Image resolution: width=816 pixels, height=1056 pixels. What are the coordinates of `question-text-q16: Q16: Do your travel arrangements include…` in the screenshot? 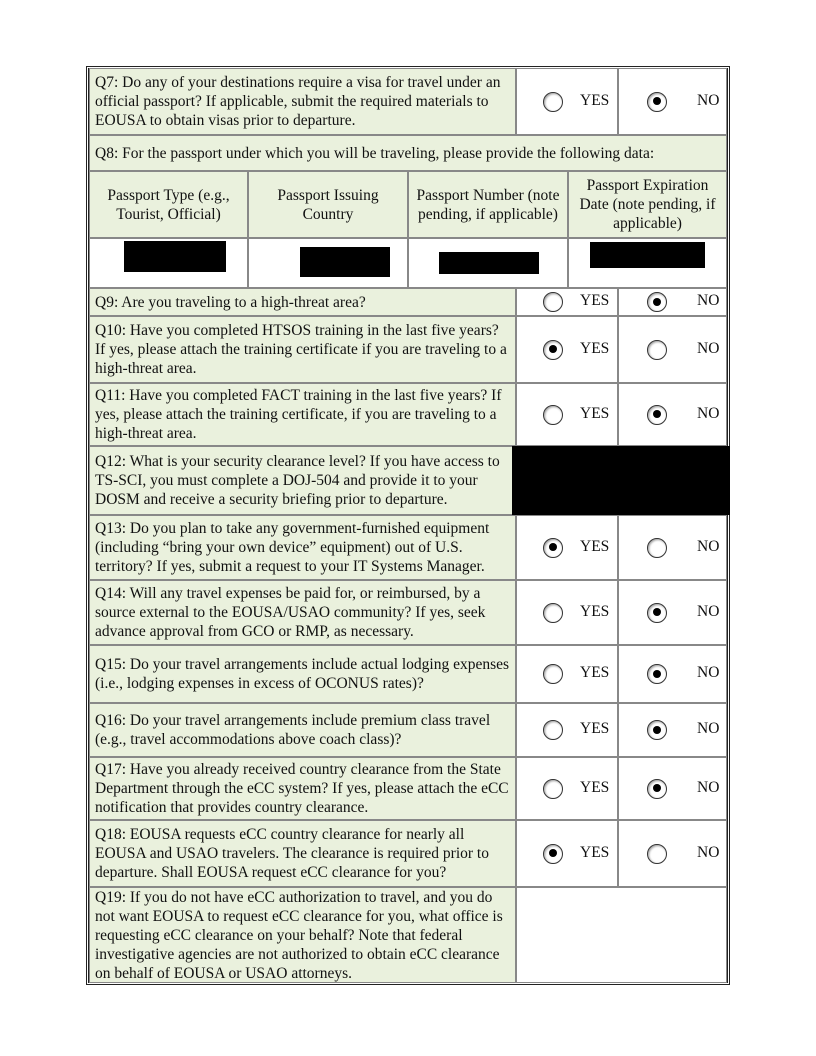 It's located at (302, 730).